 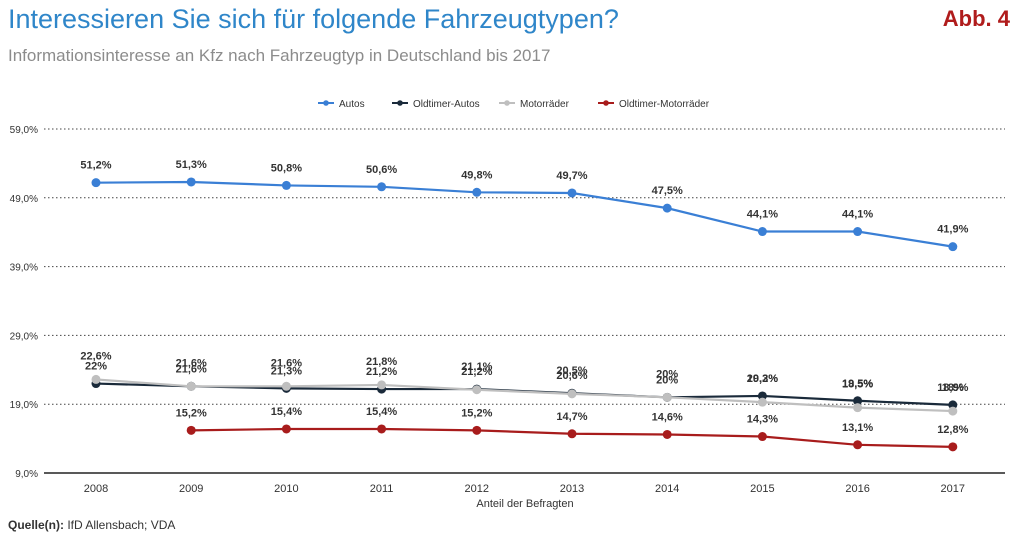 I want to click on data-label: 44,1%, so click(x=762, y=215).